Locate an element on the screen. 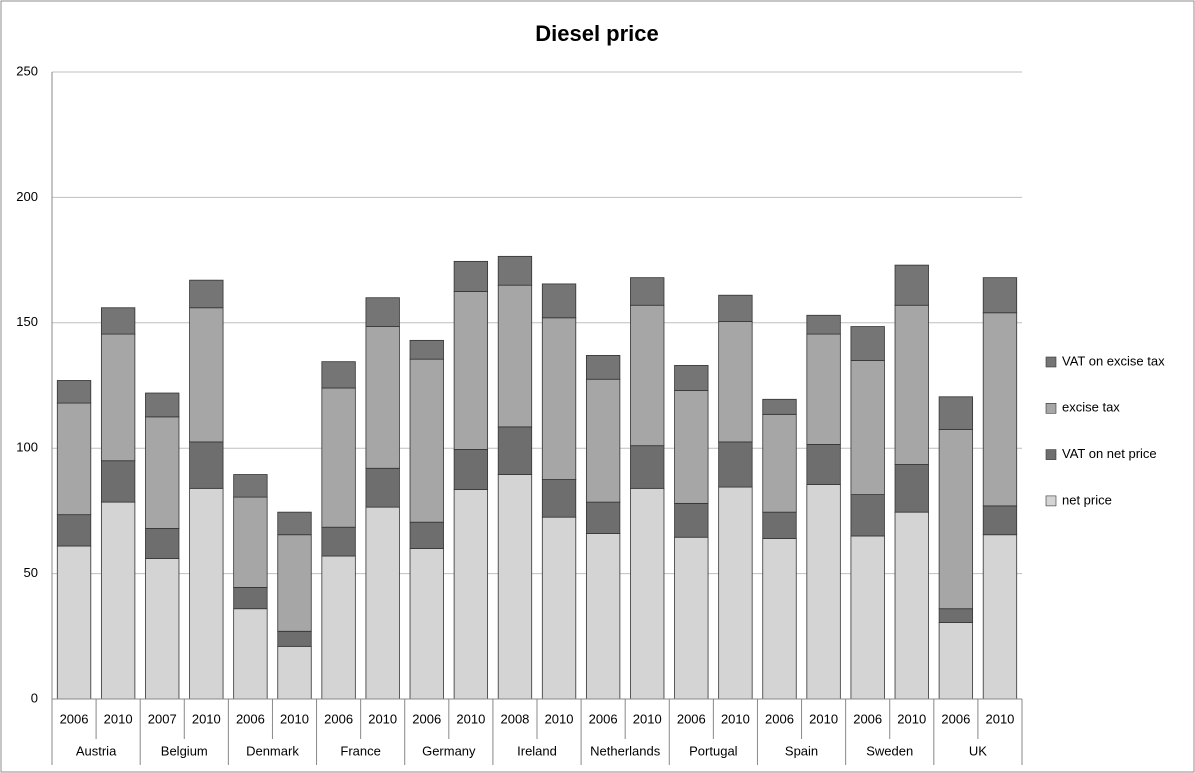  group-label: Sweden is located at coordinates (889, 750).